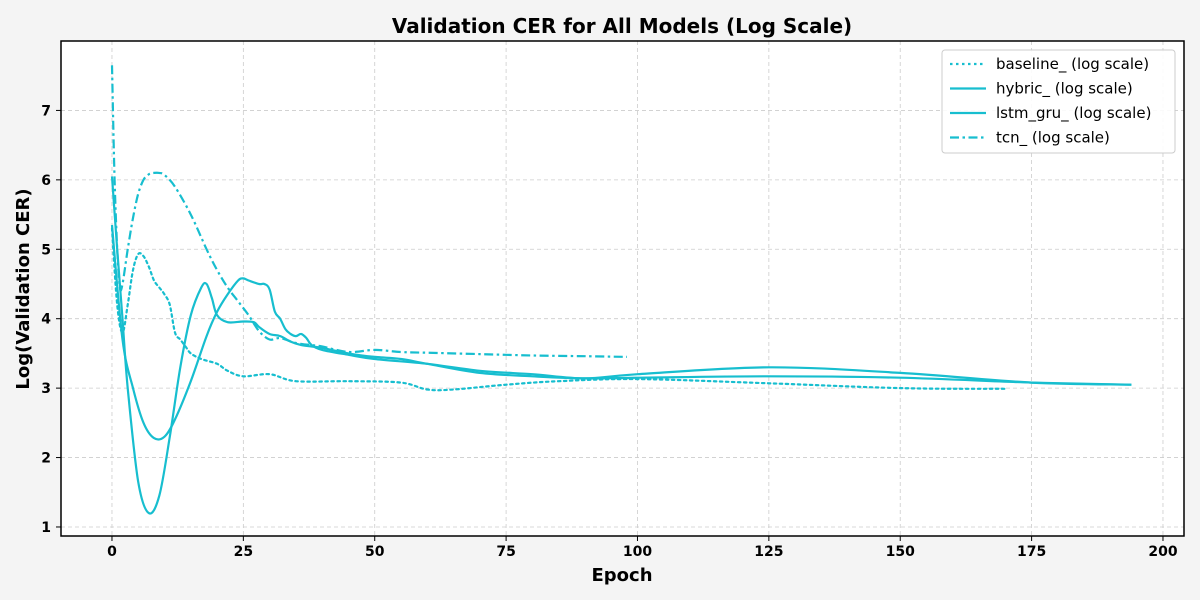 This screenshot has width=1200, height=600. I want to click on x-tick-label: 200, so click(1162, 552).